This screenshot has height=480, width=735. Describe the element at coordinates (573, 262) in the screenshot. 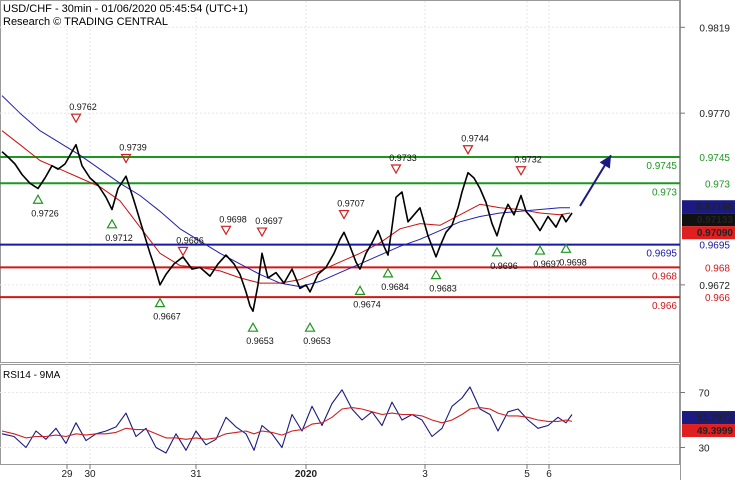

I see `swing-low-label-10: 0.9698` at that location.